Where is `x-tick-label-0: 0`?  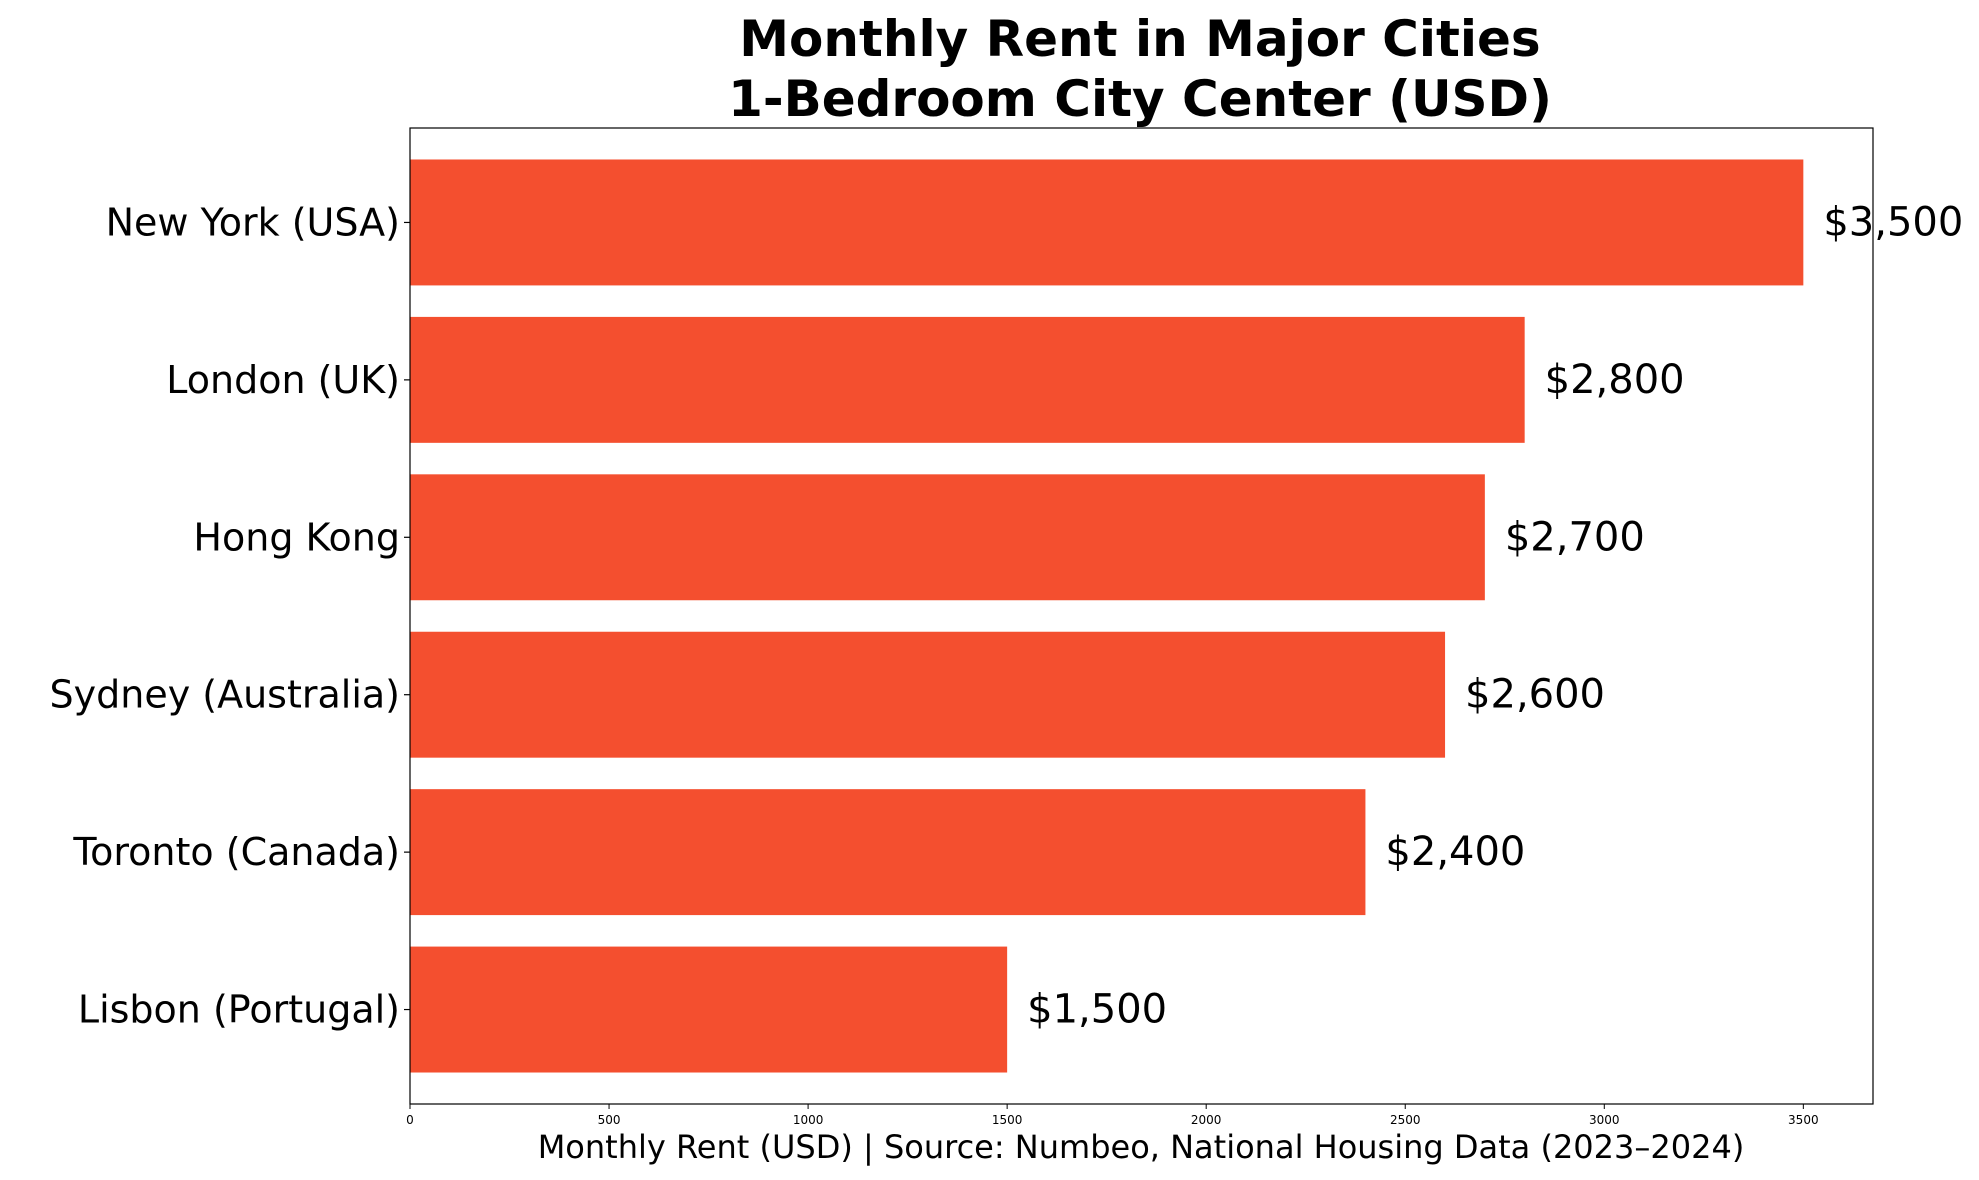 x-tick-label-0: 0 is located at coordinates (410, 1120).